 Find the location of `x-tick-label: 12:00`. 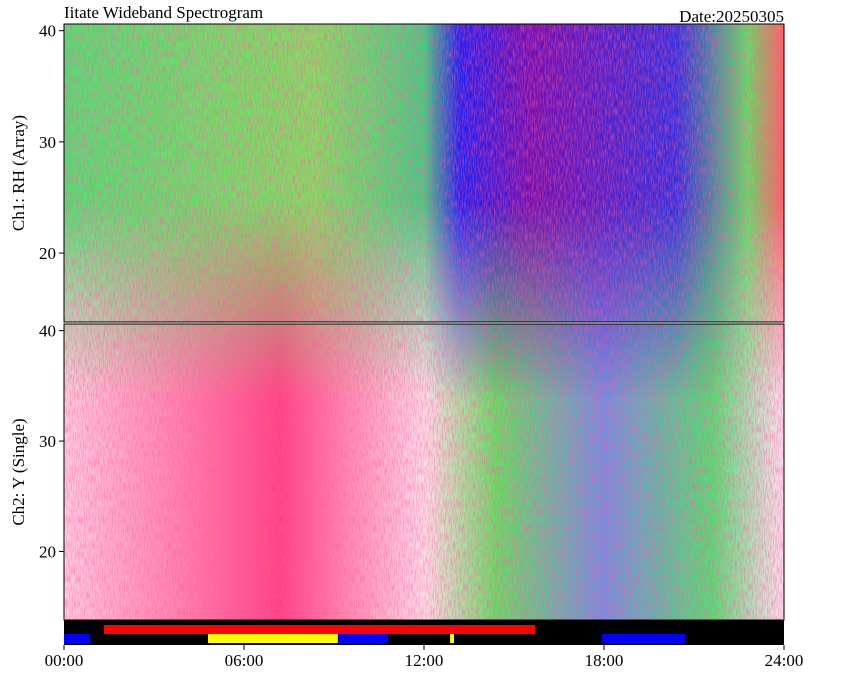

x-tick-label: 12:00 is located at coordinates (424, 659).